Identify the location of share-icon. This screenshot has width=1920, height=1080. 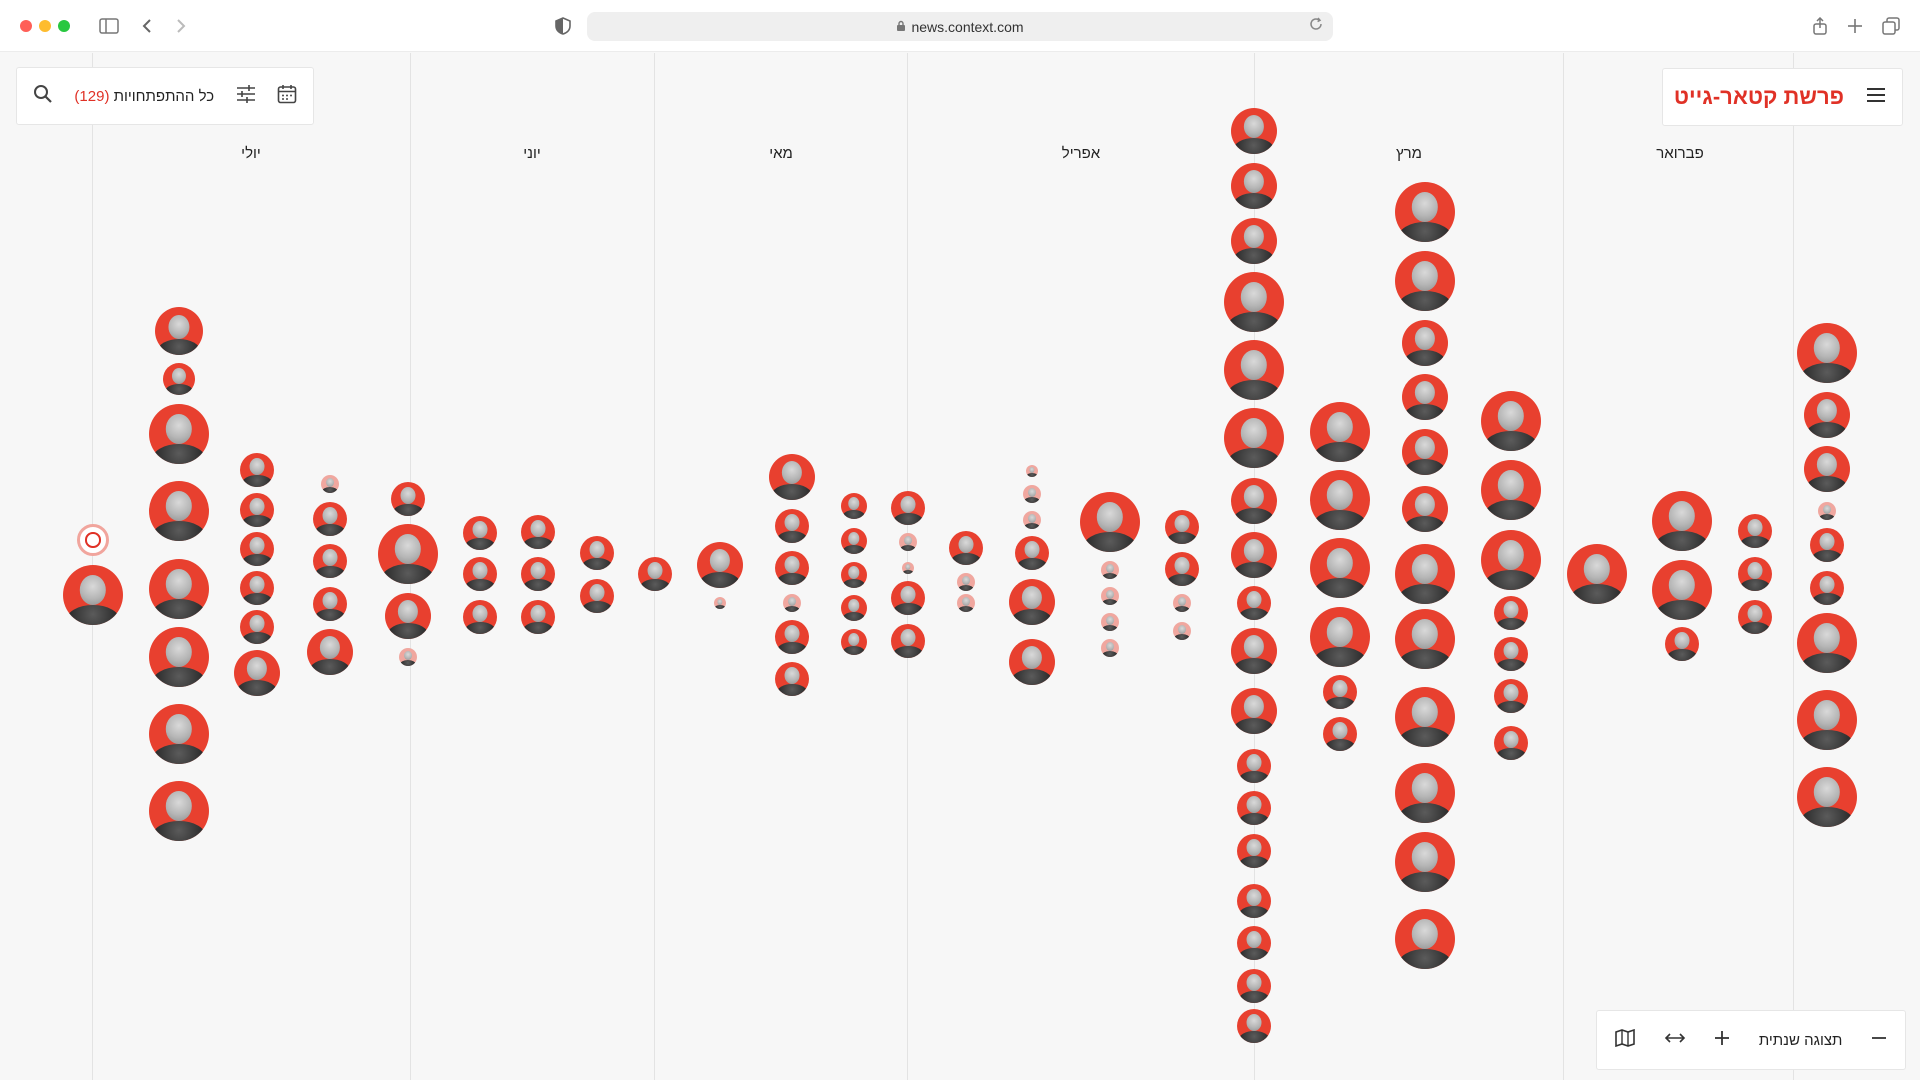
(1820, 26).